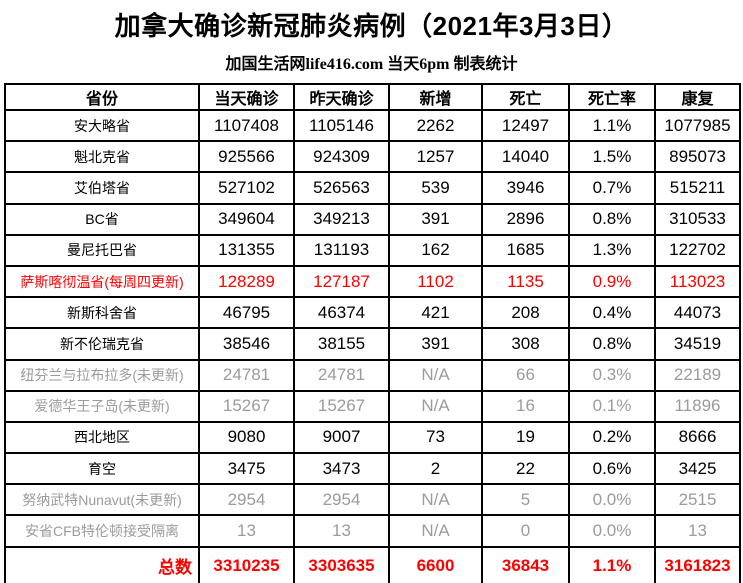 Image resolution: width=743 pixels, height=583 pixels. I want to click on cell-today-confirmed: 925566, so click(246, 157).